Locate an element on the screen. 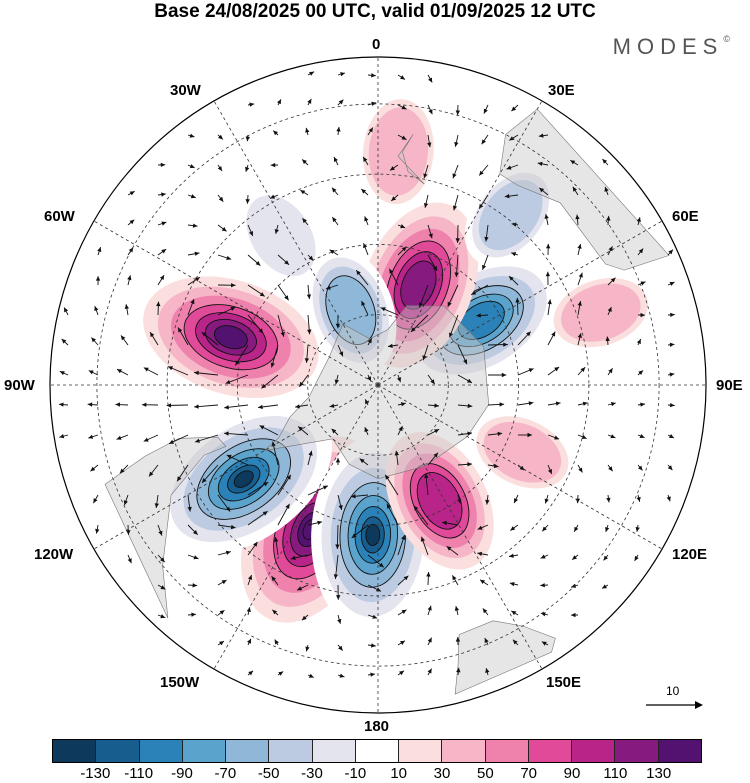 This screenshot has height=783, width=750. reference-vector-label: 10 is located at coordinates (673, 691).